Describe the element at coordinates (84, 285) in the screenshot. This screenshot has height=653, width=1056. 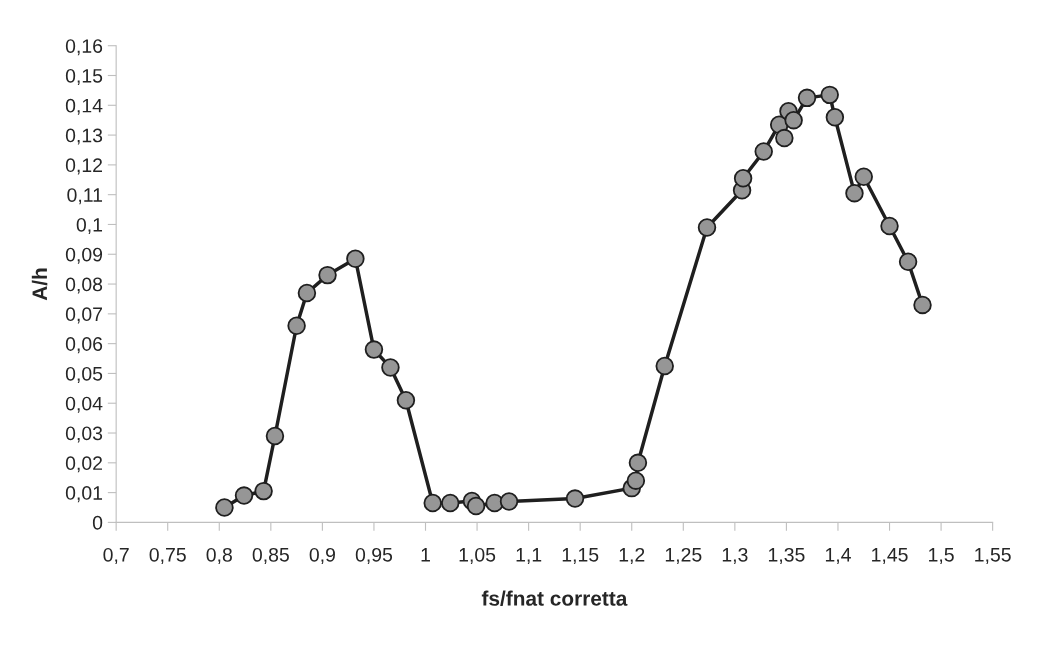
I see `y-tick-label: 0,08` at that location.